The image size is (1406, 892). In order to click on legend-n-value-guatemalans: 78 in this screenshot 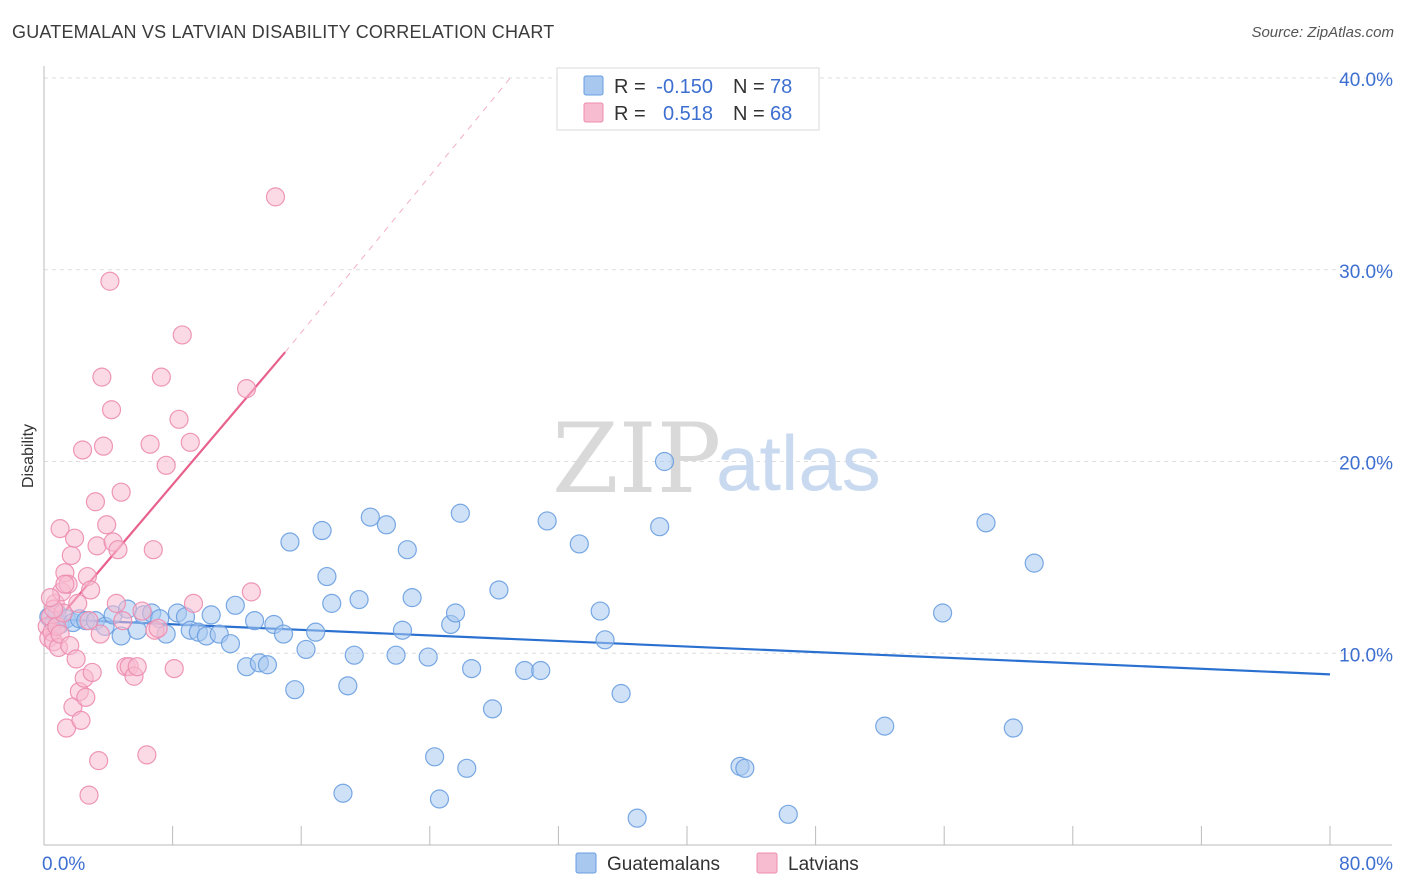, I will do `click(781, 87)`.